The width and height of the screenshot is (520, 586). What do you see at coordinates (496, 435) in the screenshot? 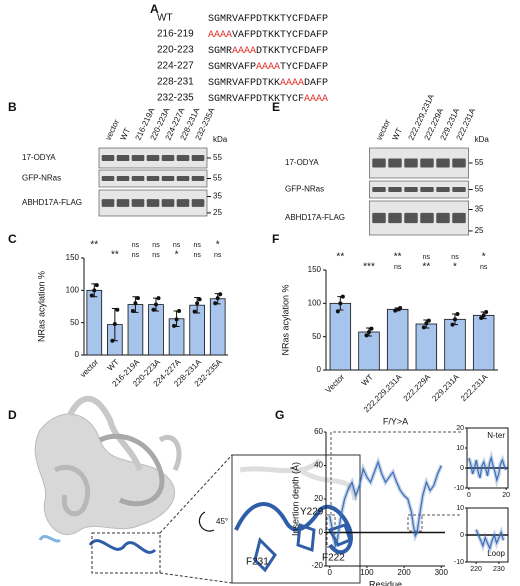
I see `chart-title: N-ter` at bounding box center [496, 435].